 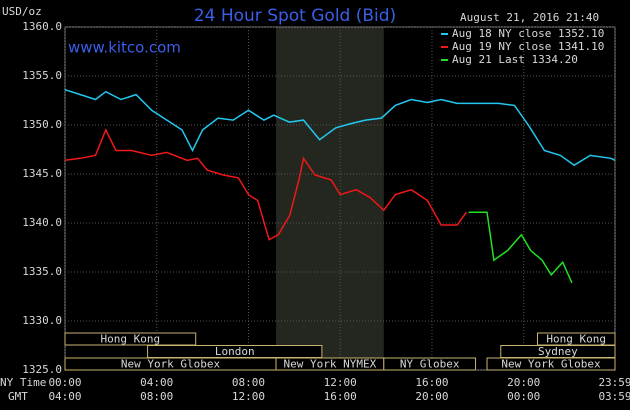 What do you see at coordinates (42, 173) in the screenshot?
I see `y-tick-label: 1345.0` at bounding box center [42, 173].